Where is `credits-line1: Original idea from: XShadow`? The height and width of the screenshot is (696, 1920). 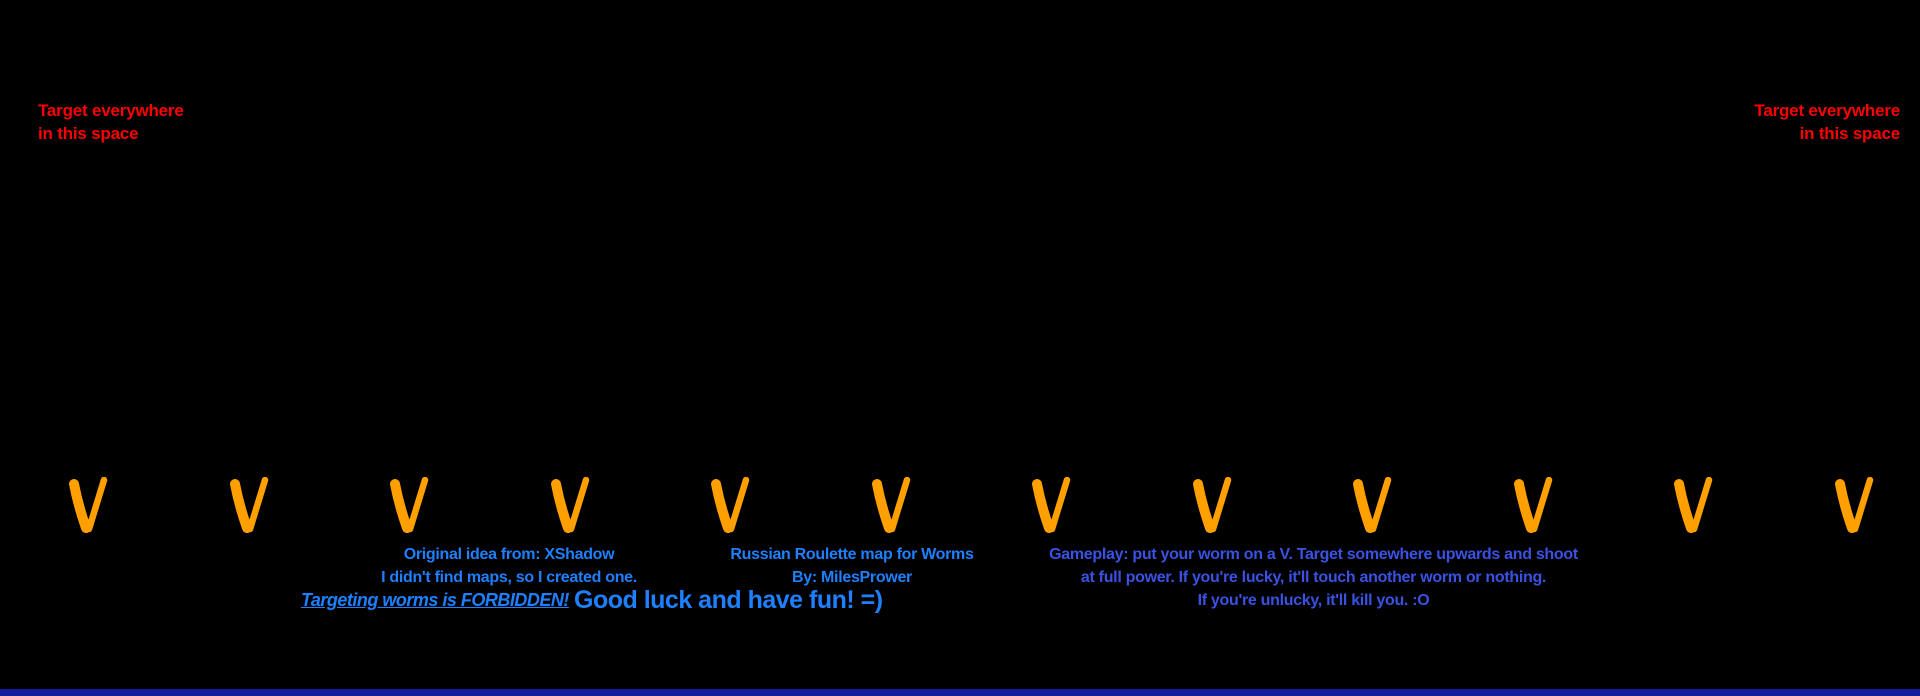
credits-line1: Original idea from: XShadow is located at coordinates (509, 554).